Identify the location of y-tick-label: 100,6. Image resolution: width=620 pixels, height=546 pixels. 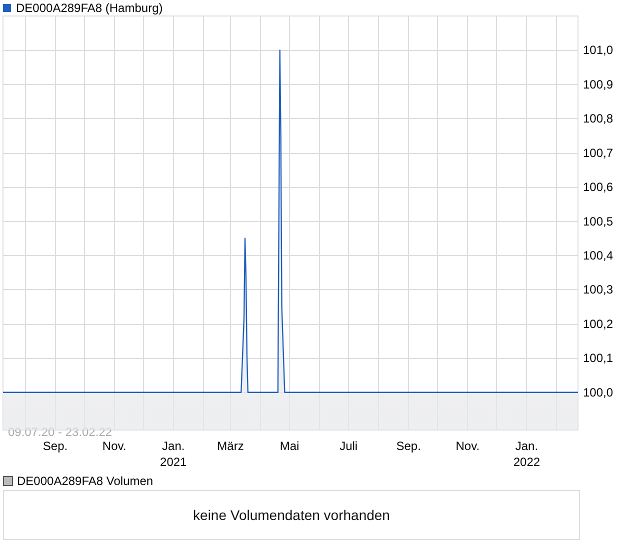
(598, 187).